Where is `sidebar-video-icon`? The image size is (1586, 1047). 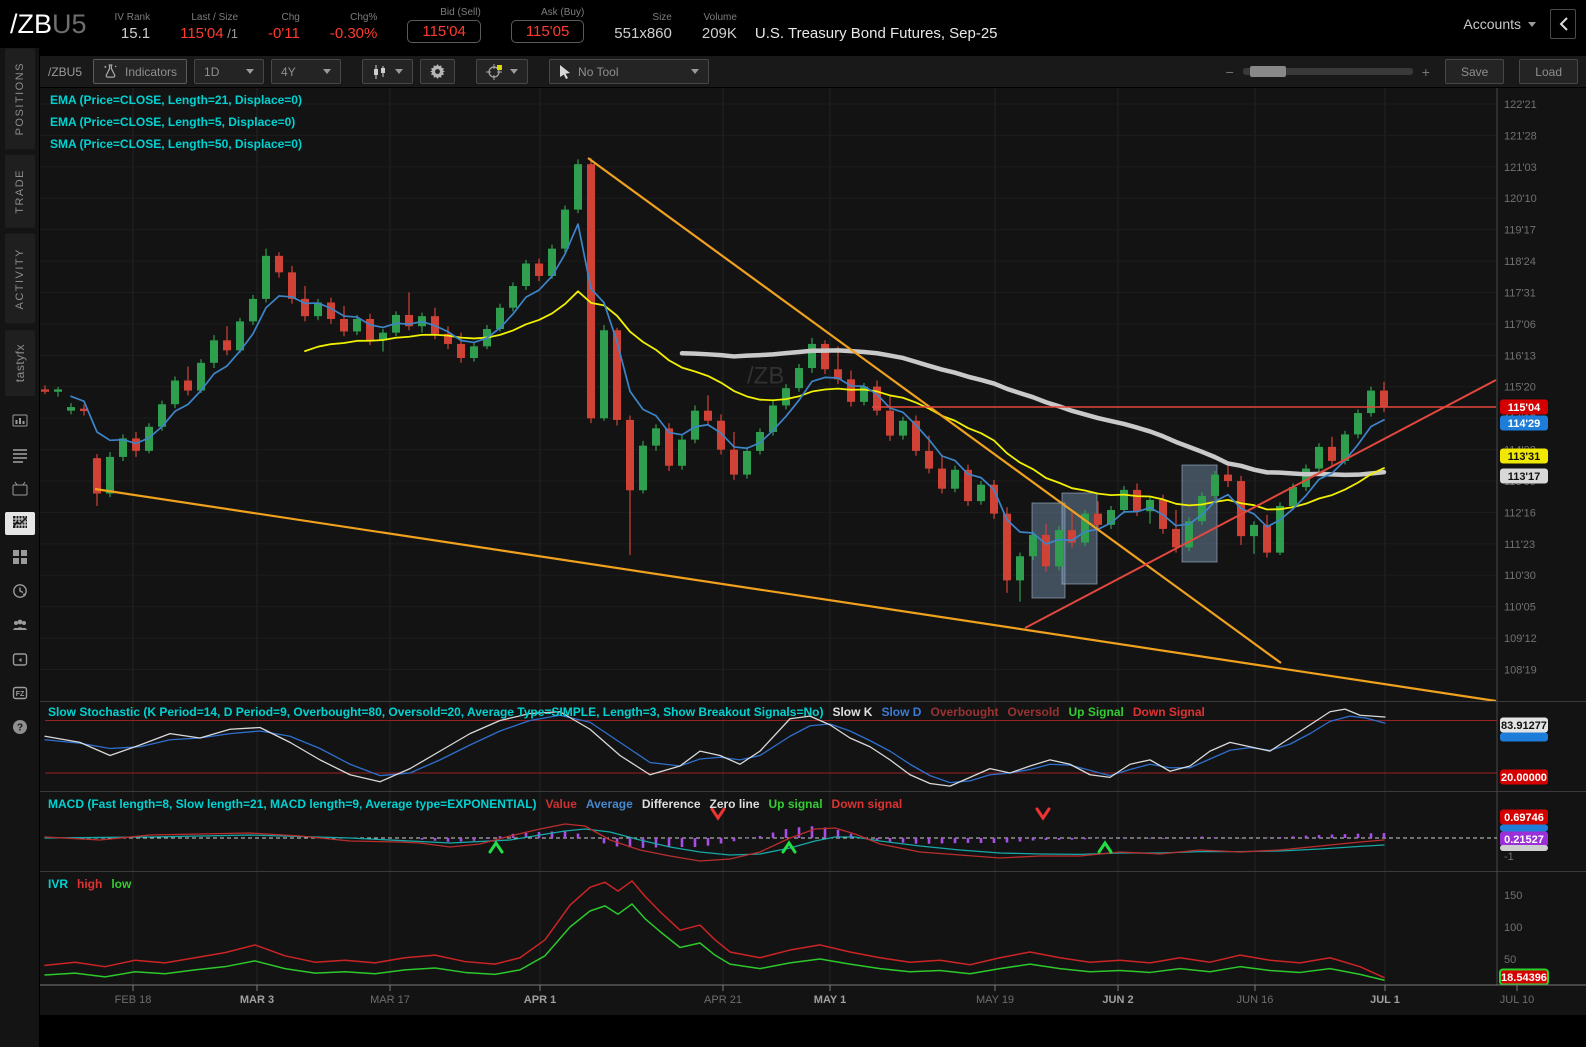 sidebar-video-icon is located at coordinates (20, 489).